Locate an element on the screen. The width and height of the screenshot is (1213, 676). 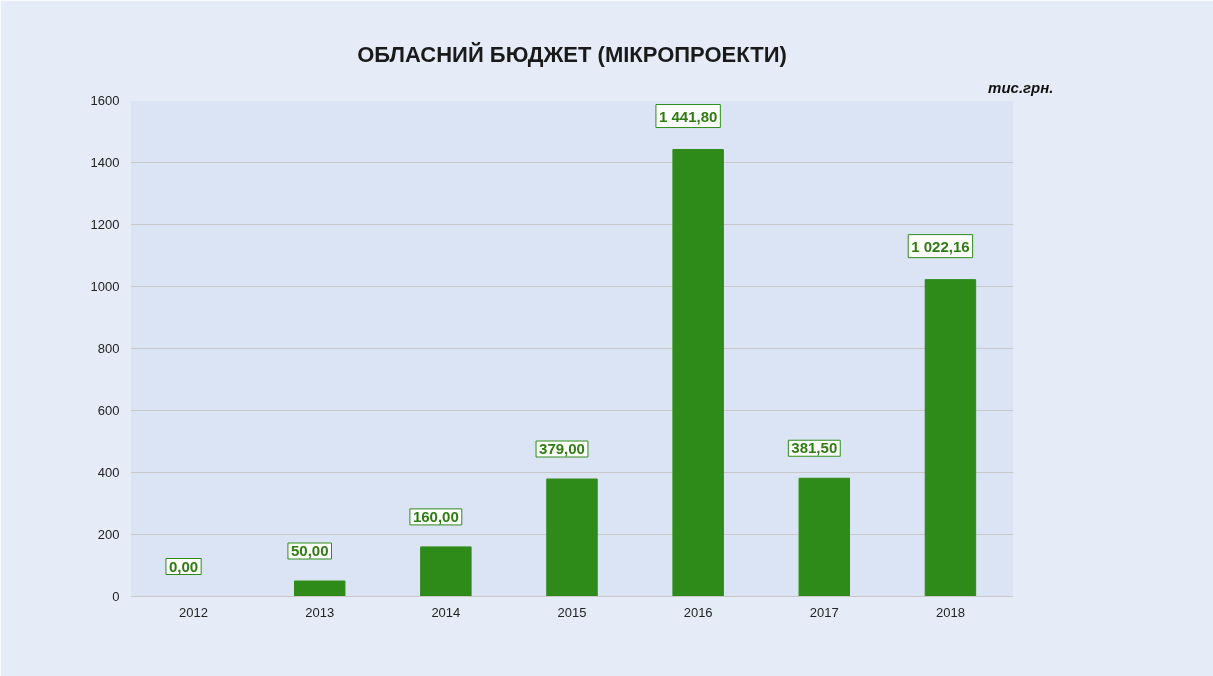
data-label: 50,00 is located at coordinates (309, 550).